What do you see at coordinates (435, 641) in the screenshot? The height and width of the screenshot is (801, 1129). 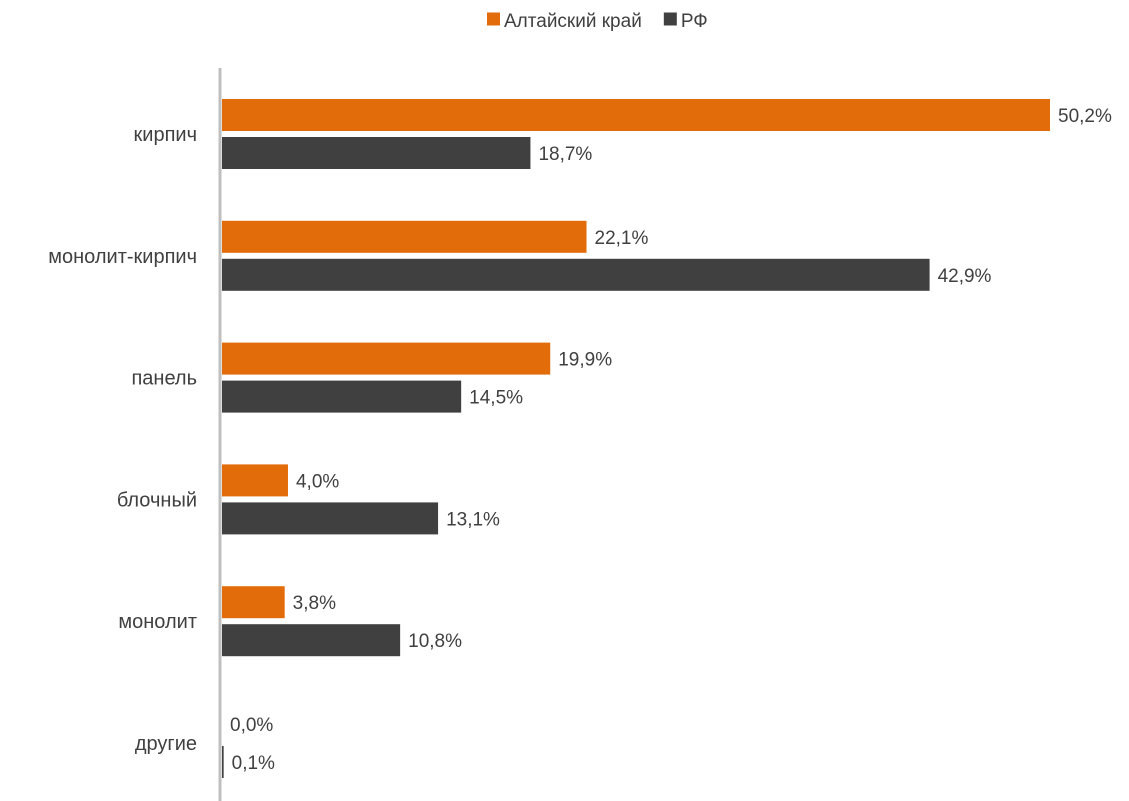 I see `data-label: 10,8%` at bounding box center [435, 641].